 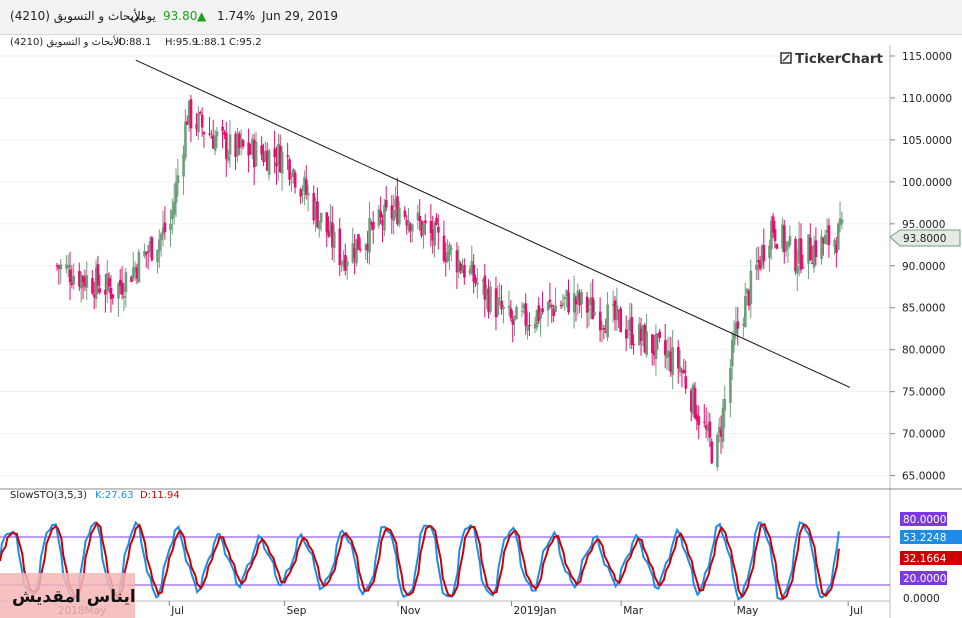 I want to click on price-tick-label: 115.0000, so click(x=927, y=57).